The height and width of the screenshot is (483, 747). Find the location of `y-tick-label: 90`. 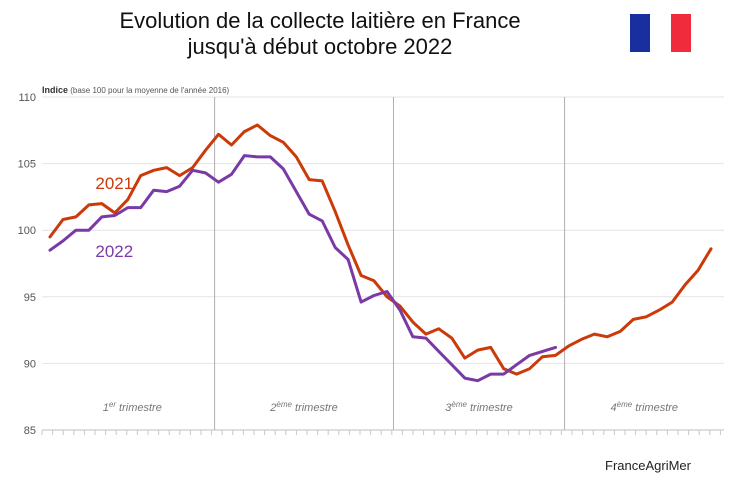

y-tick-label: 90 is located at coordinates (30, 364).